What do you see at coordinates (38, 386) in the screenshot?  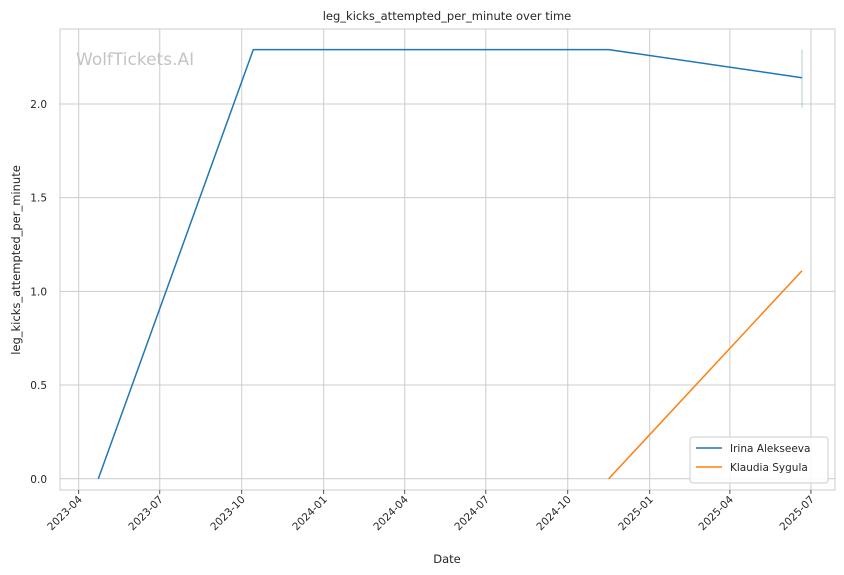 I see `y-tick-label: 0.5` at bounding box center [38, 386].